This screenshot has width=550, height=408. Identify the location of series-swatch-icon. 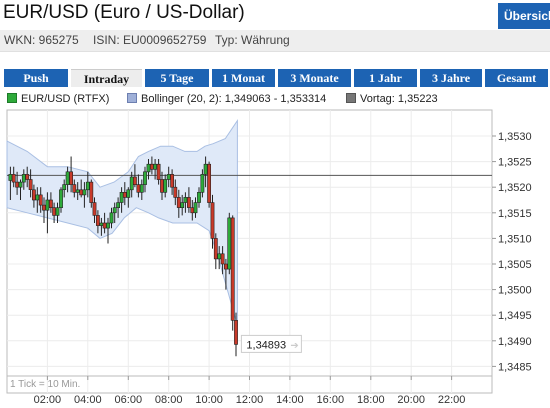
(12, 98).